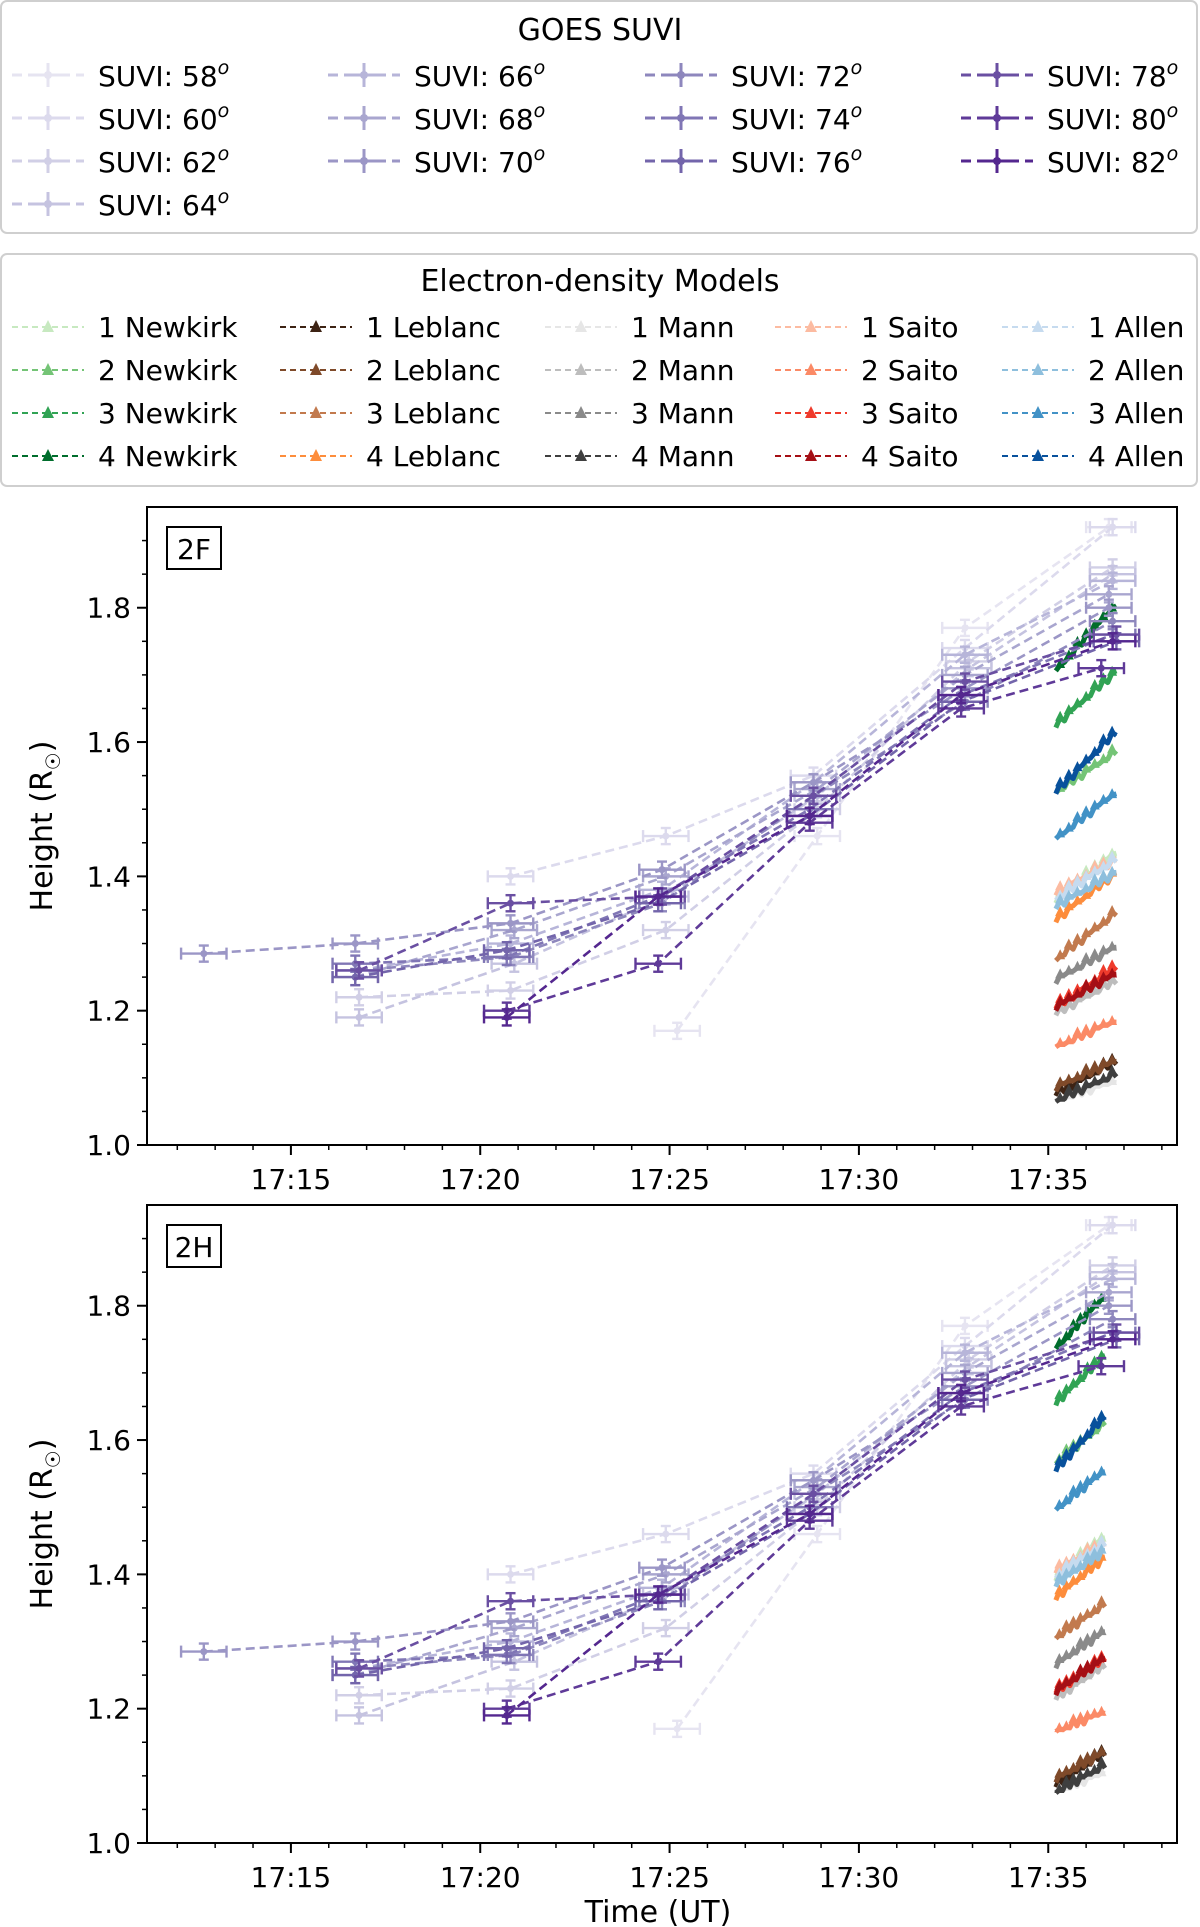 Image resolution: width=1200 pixels, height=1927 pixels. I want to click on model-legend-label: 1 Newkirk, so click(168, 327).